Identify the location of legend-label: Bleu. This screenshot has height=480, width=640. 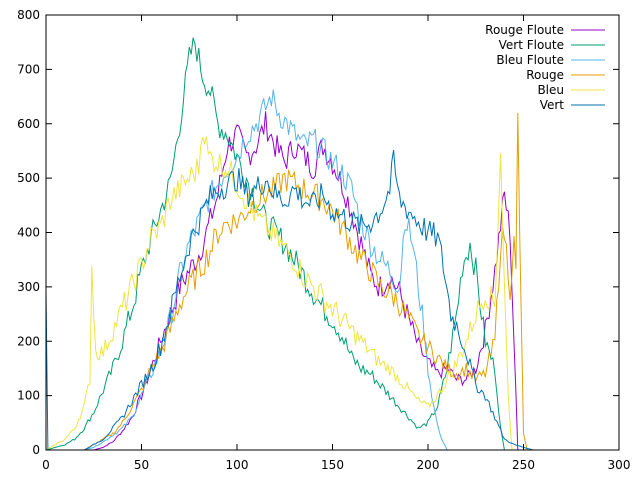
(550, 90).